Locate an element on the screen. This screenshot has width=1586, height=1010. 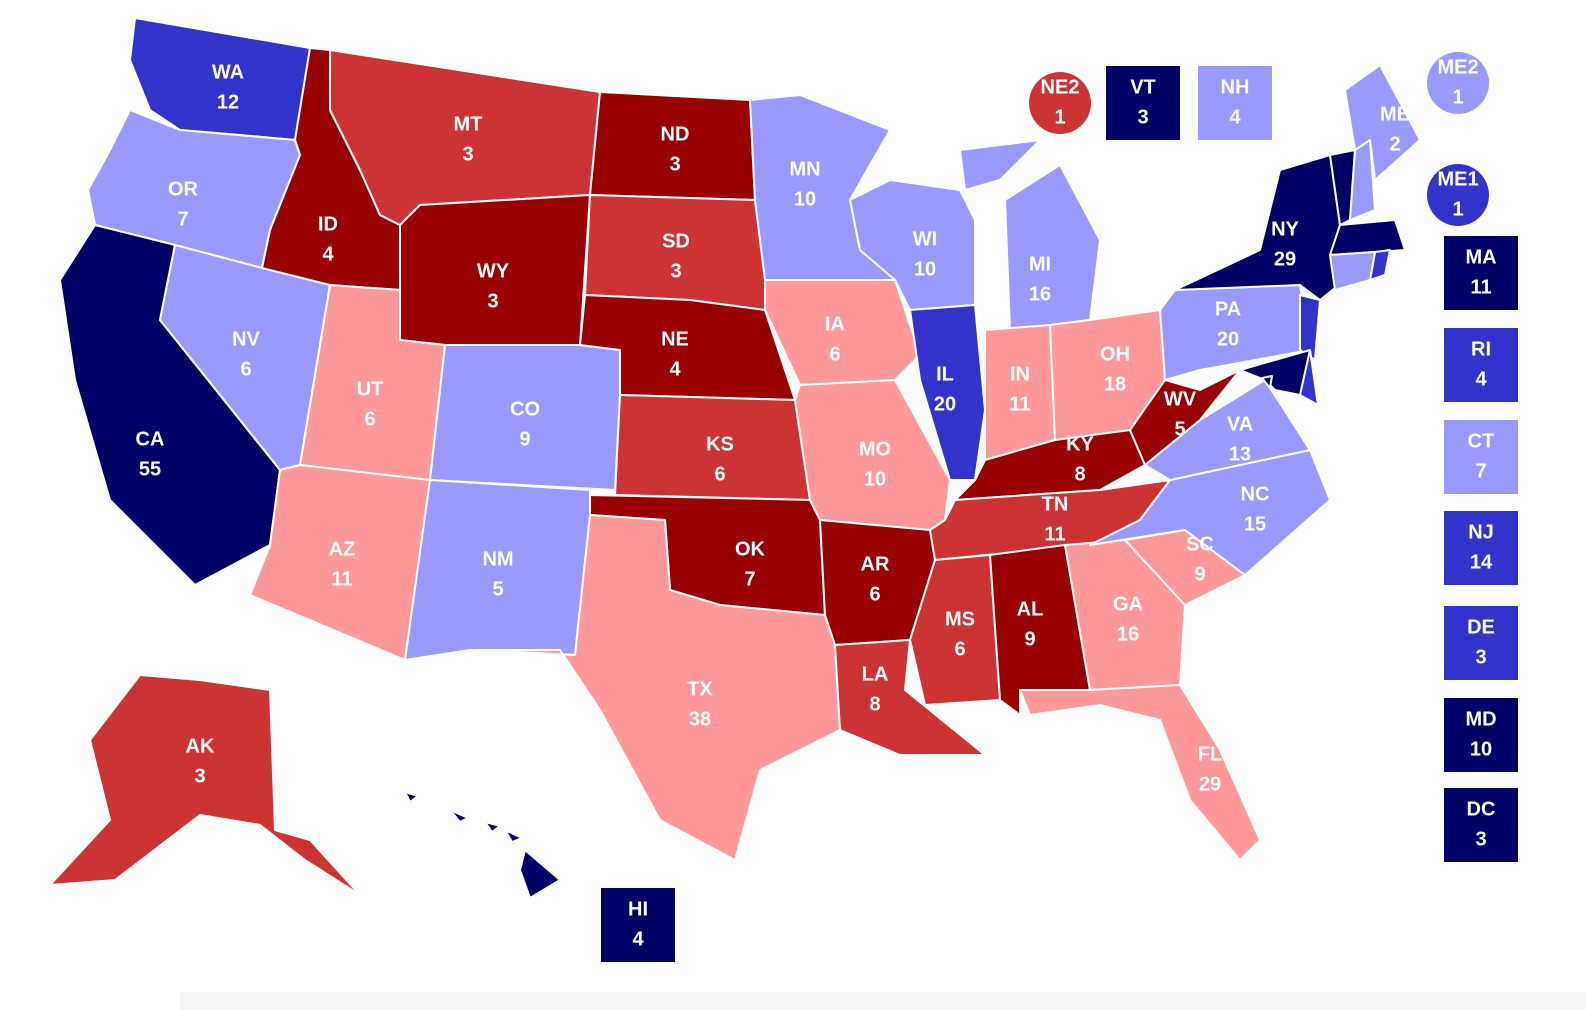
state-abbr: OR is located at coordinates (183, 189).